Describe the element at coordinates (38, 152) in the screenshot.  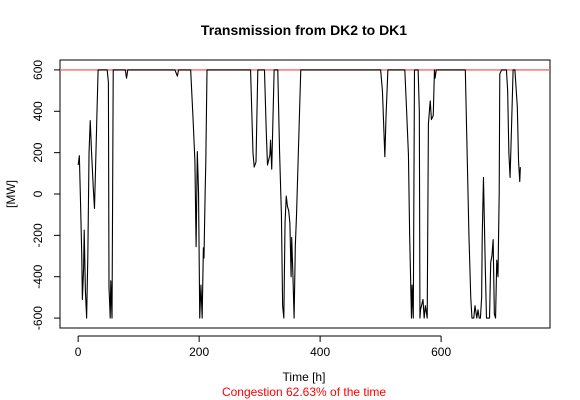
I see `y-tick-label: 200` at that location.